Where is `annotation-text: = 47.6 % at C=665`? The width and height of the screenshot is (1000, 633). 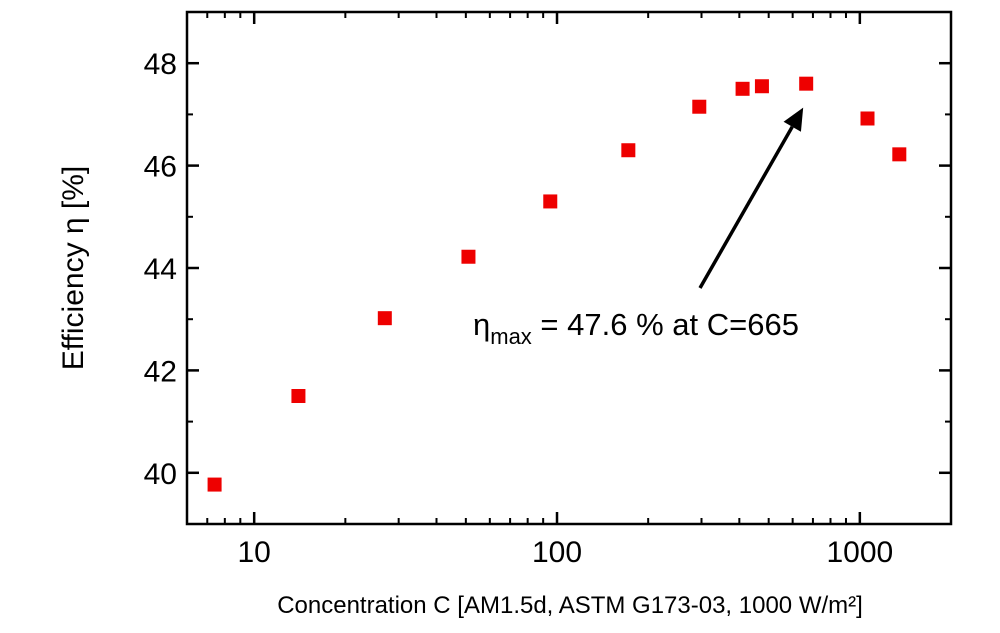 annotation-text: = 47.6 % at C=665 is located at coordinates (665, 324).